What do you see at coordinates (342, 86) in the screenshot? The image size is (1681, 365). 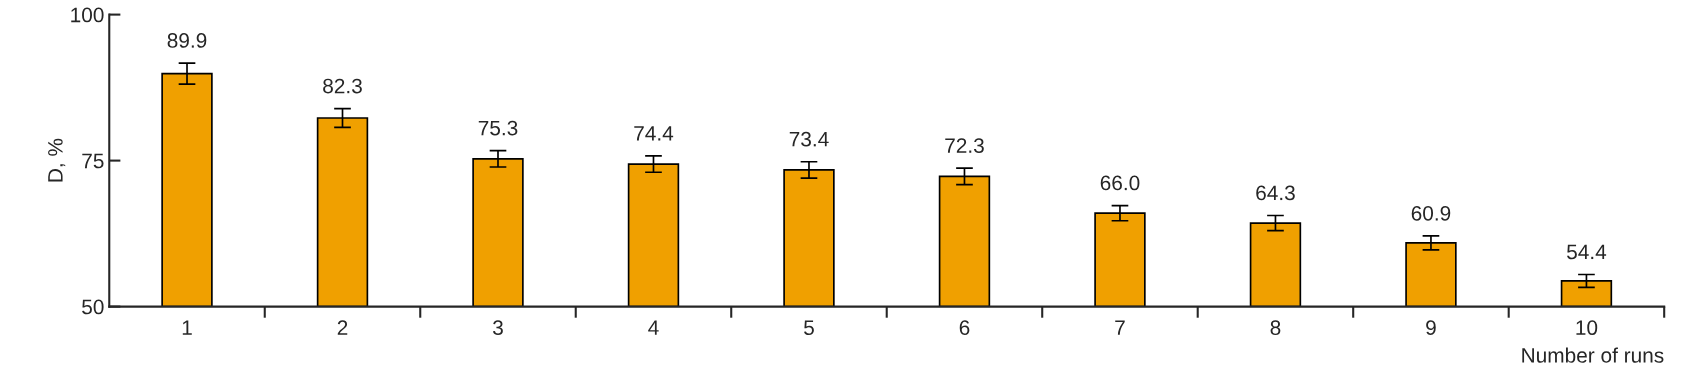 I see `data-label: 82.3` at bounding box center [342, 86].